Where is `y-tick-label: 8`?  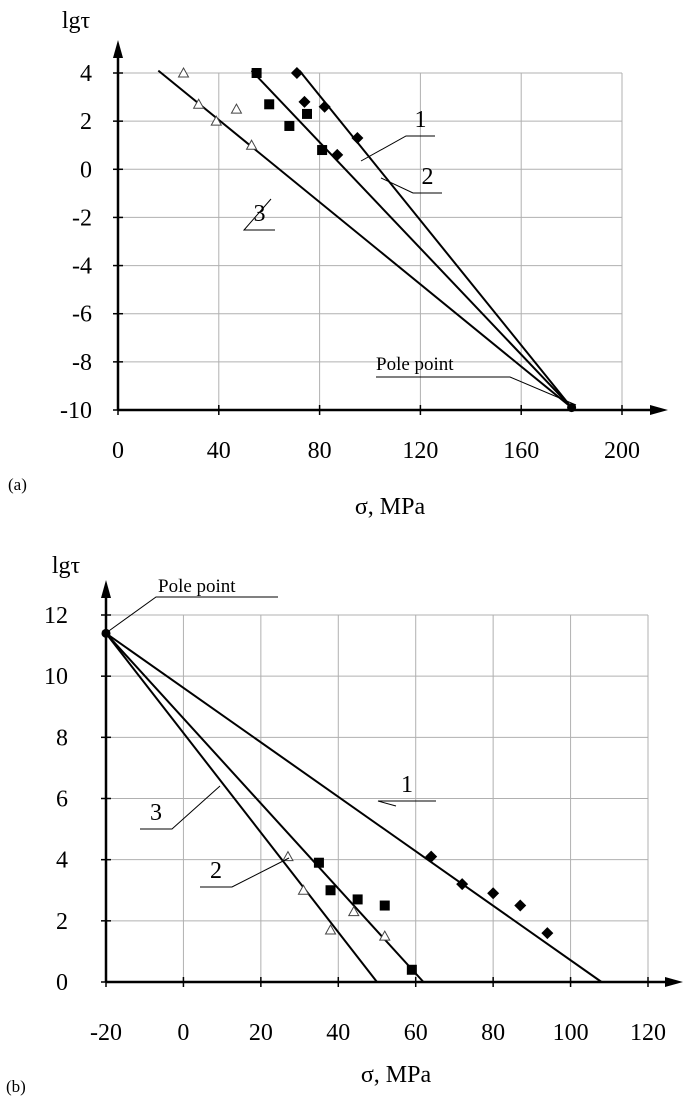
y-tick-label: 8 is located at coordinates (62, 738).